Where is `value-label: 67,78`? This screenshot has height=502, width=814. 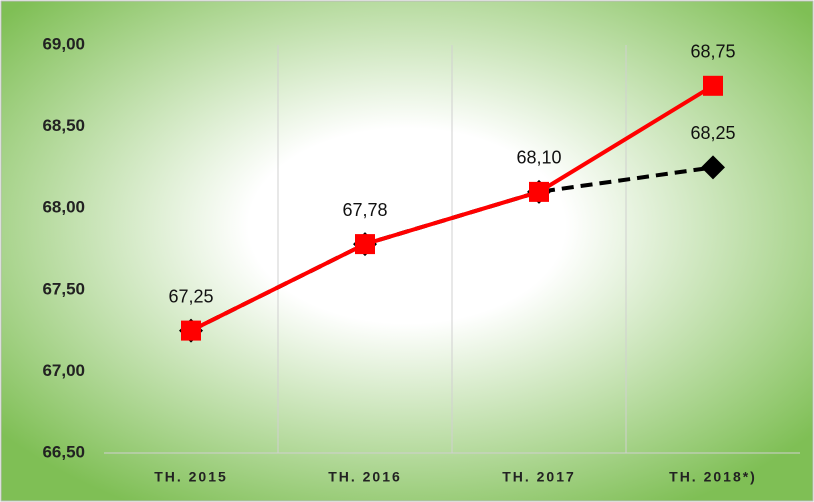
value-label: 67,78 is located at coordinates (364, 210).